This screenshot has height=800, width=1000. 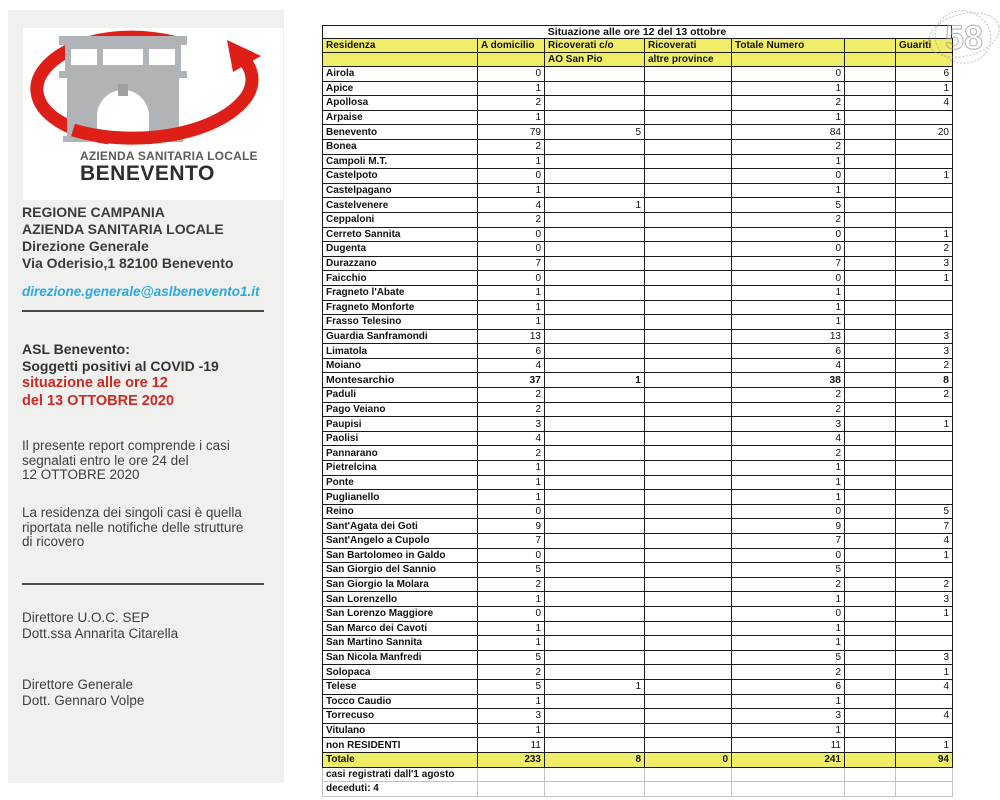 I want to click on value-cell: 79, so click(x=511, y=132).